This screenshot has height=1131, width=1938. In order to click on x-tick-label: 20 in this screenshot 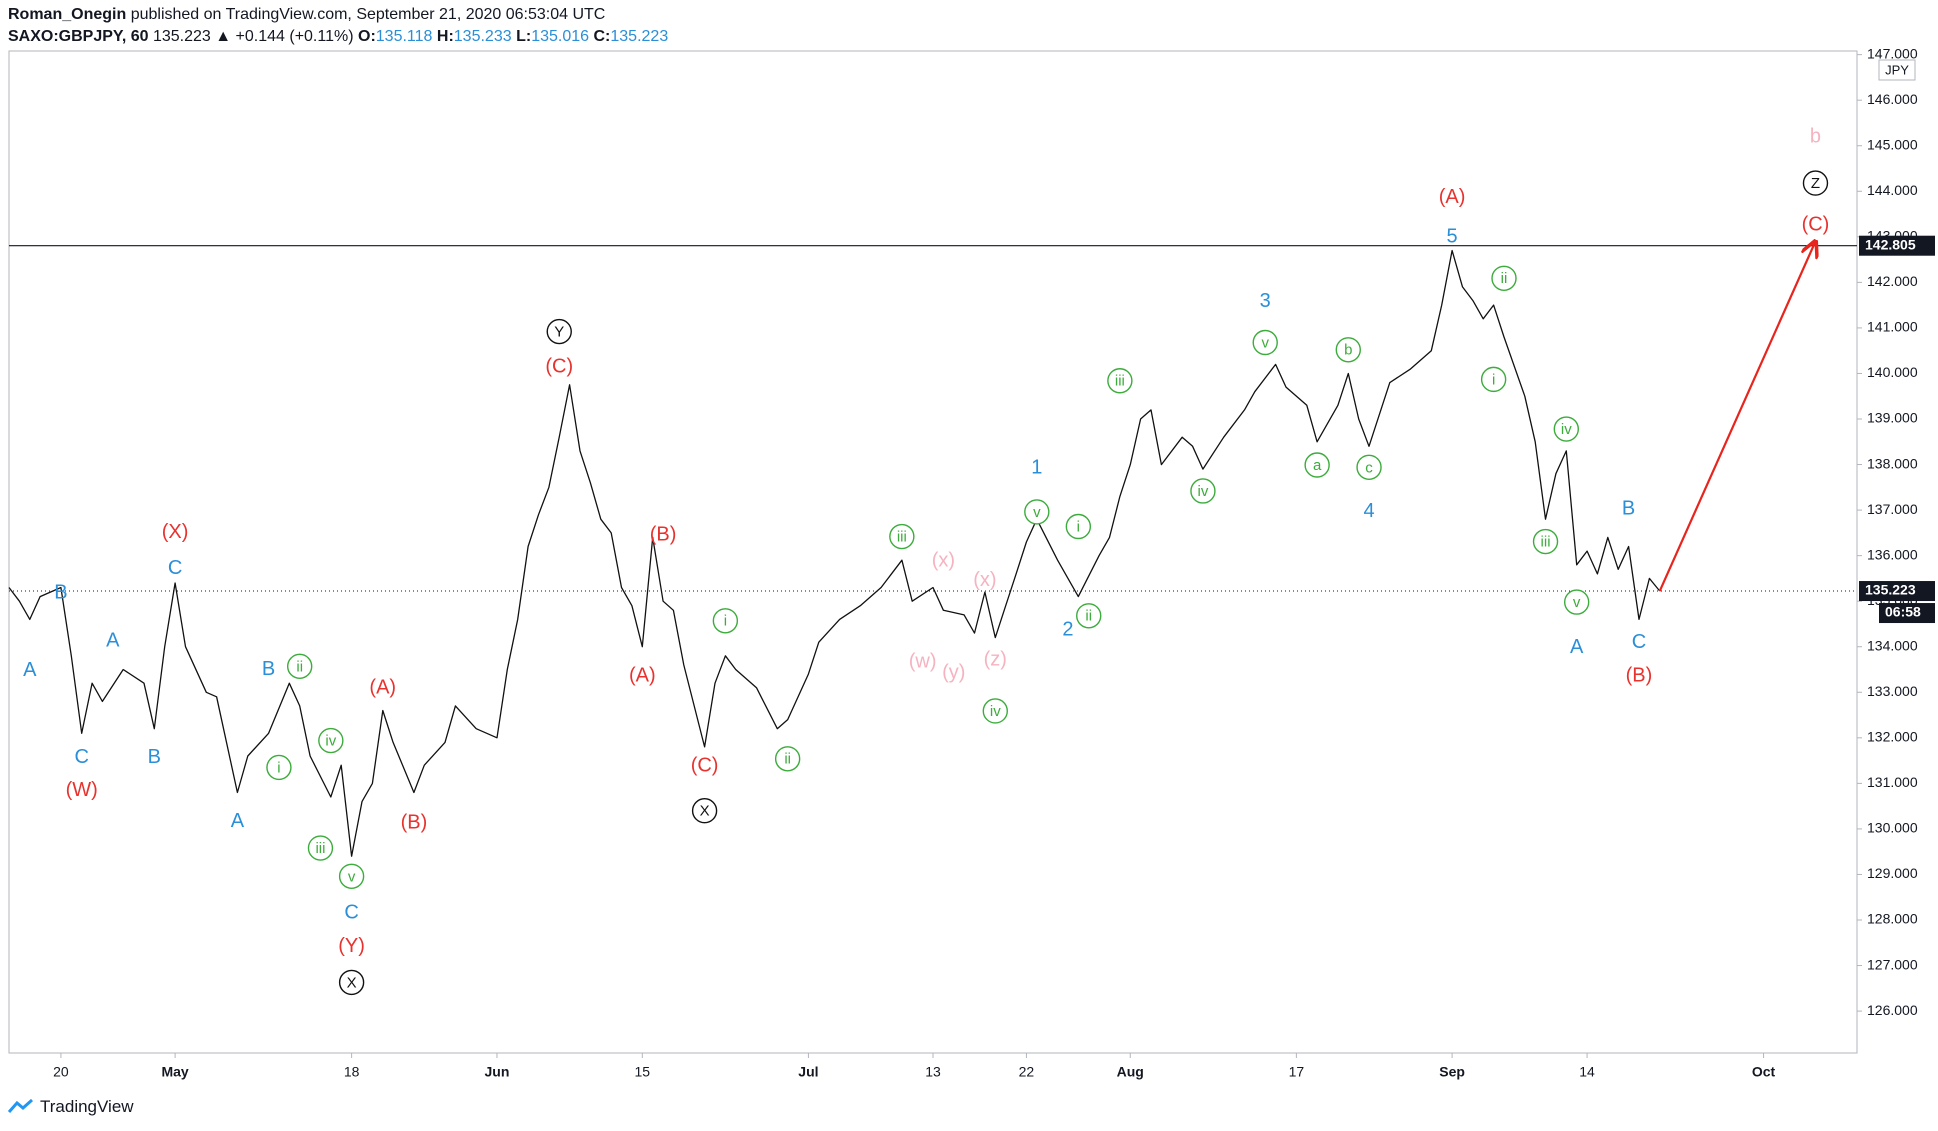, I will do `click(61, 1072)`.